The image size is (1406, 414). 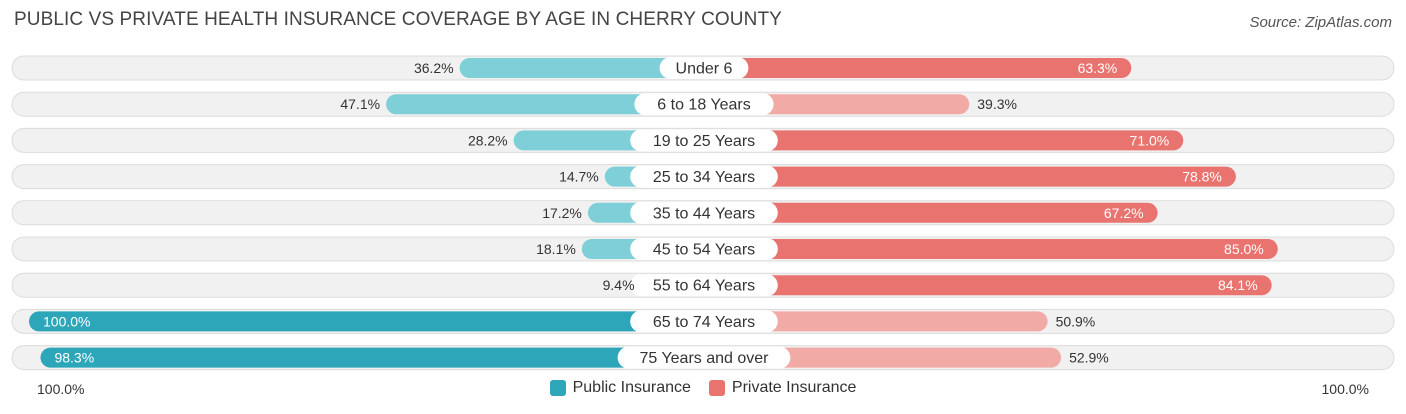 I want to click on legend-item-private: Private Insurance, so click(x=782, y=388).